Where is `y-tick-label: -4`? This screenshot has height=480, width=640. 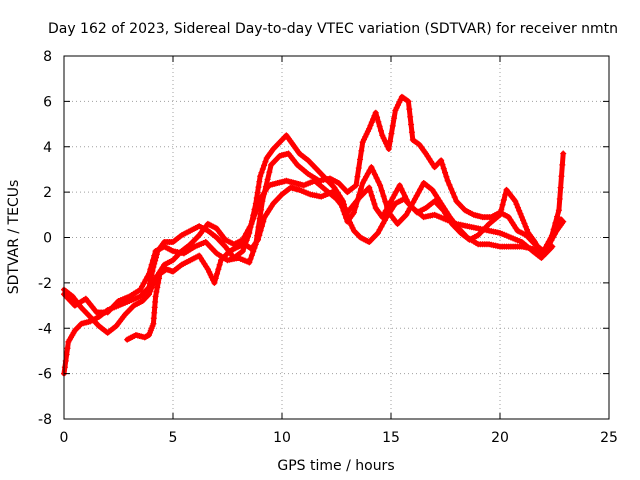
y-tick-label: -4 is located at coordinates (45, 329).